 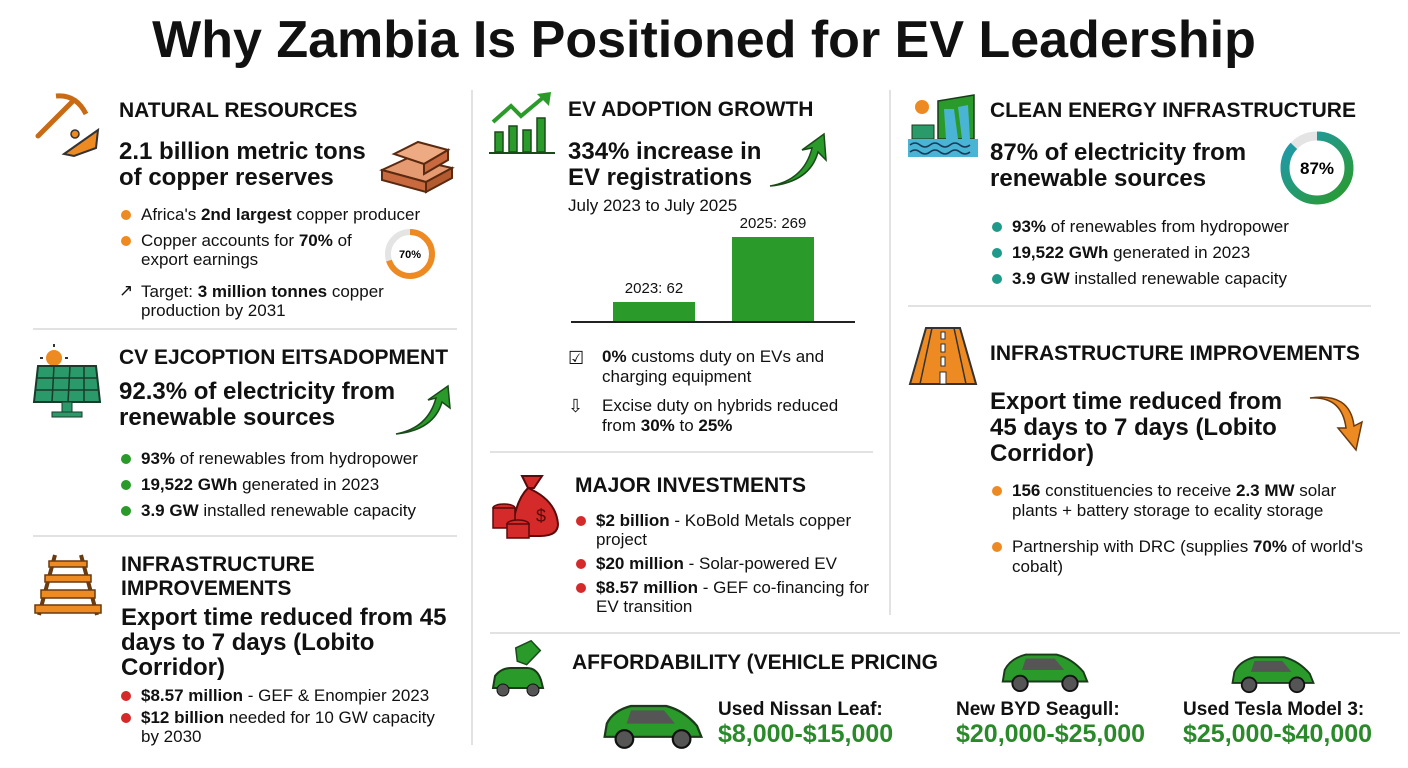 What do you see at coordinates (541, 516) in the screenshot?
I see `dollar-sign-icon: $` at bounding box center [541, 516].